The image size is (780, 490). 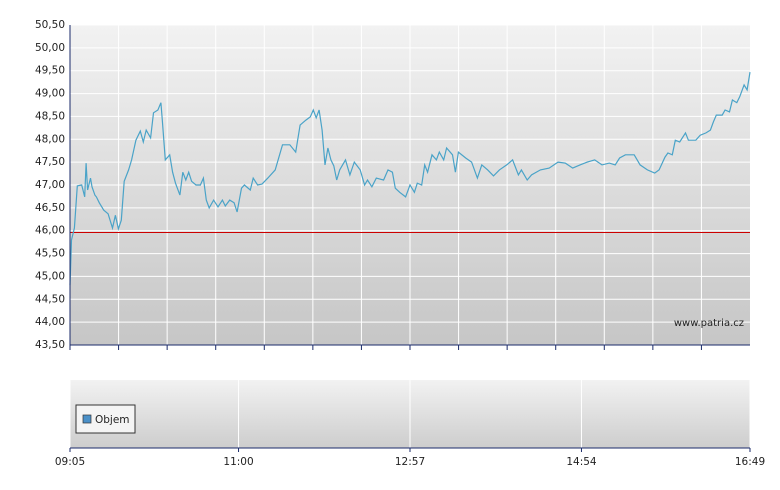 What do you see at coordinates (87, 419) in the screenshot?
I see `legend-swatch` at bounding box center [87, 419].